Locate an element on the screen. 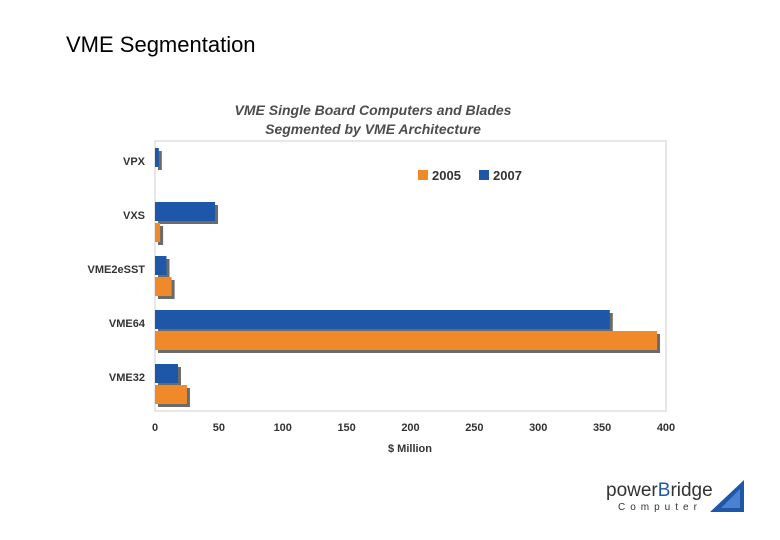  x-tick-label: 350 is located at coordinates (602, 428).